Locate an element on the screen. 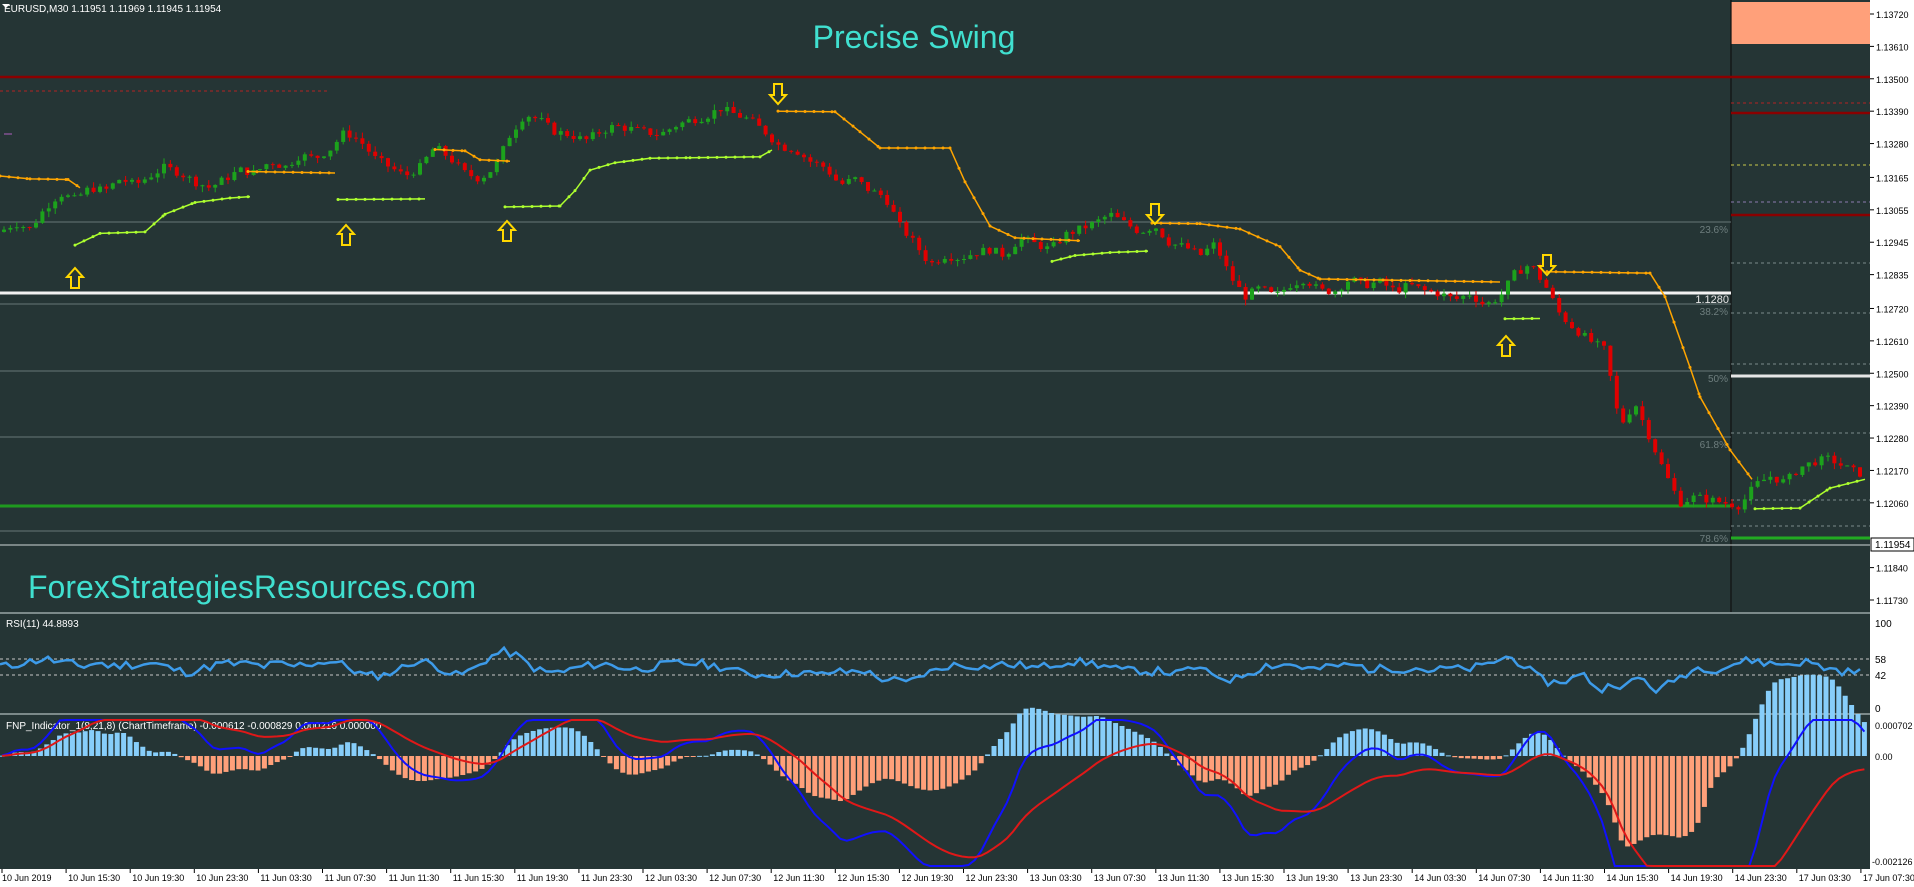  time-axis-label: 12 Jun 23:30 is located at coordinates (992, 878).